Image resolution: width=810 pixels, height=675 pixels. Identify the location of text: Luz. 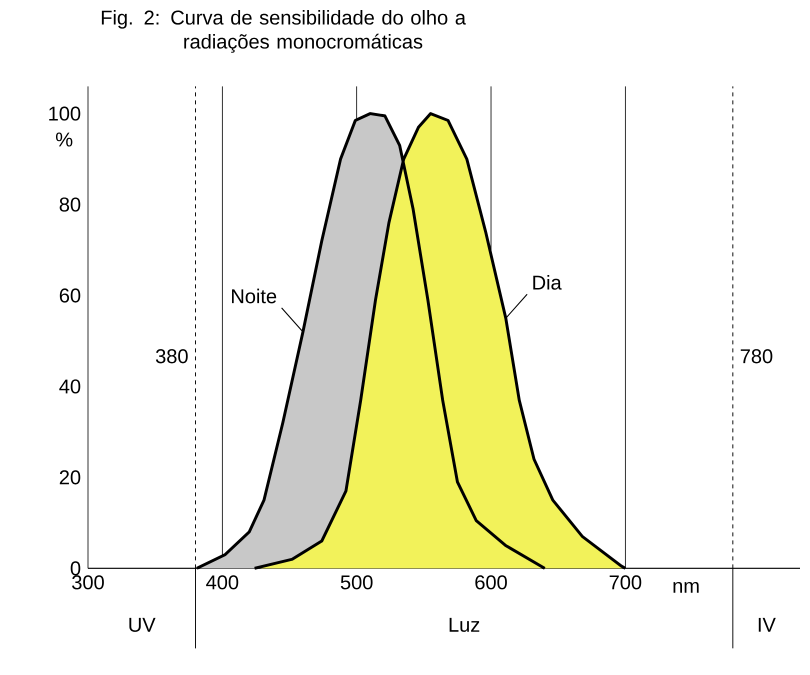
(465, 625).